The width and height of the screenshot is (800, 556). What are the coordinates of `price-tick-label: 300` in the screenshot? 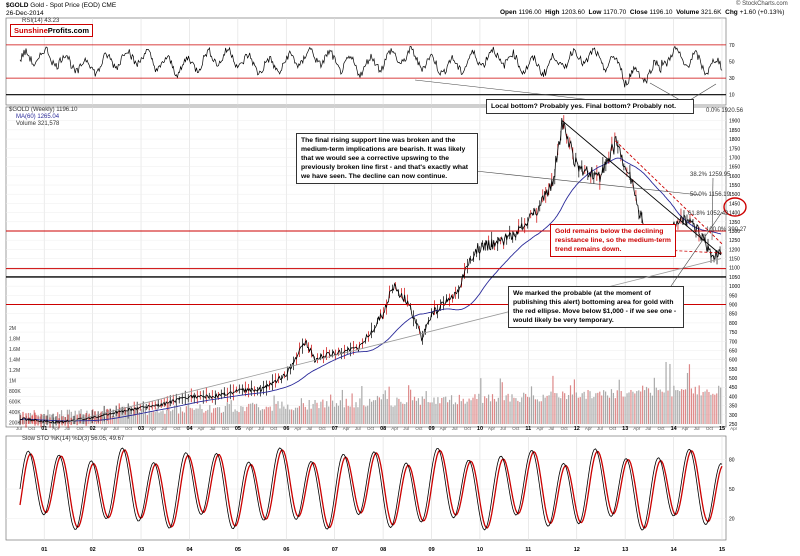 It's located at (733, 416).